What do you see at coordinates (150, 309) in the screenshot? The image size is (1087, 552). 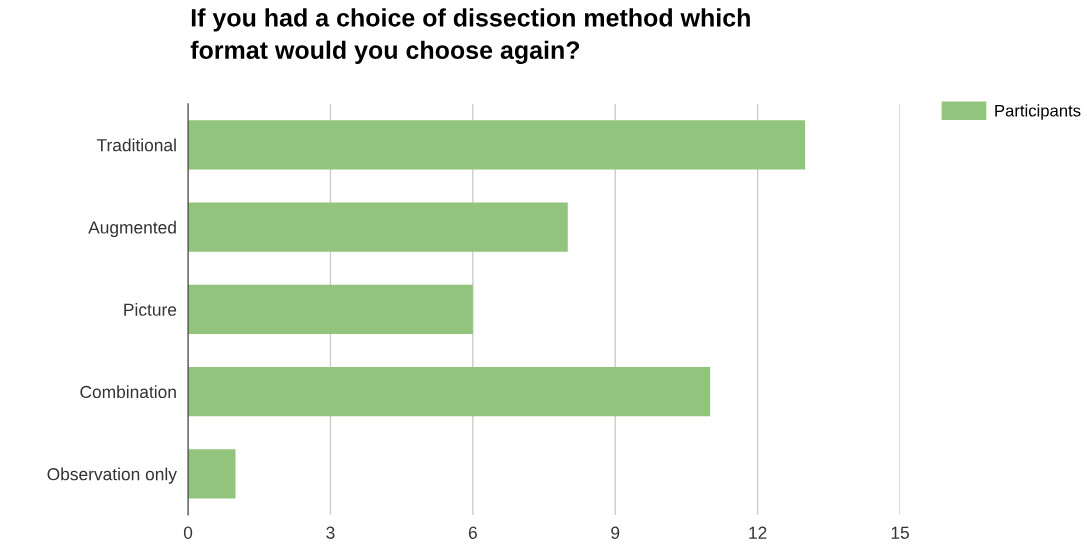 I see `y-tick-label: Picture` at bounding box center [150, 309].